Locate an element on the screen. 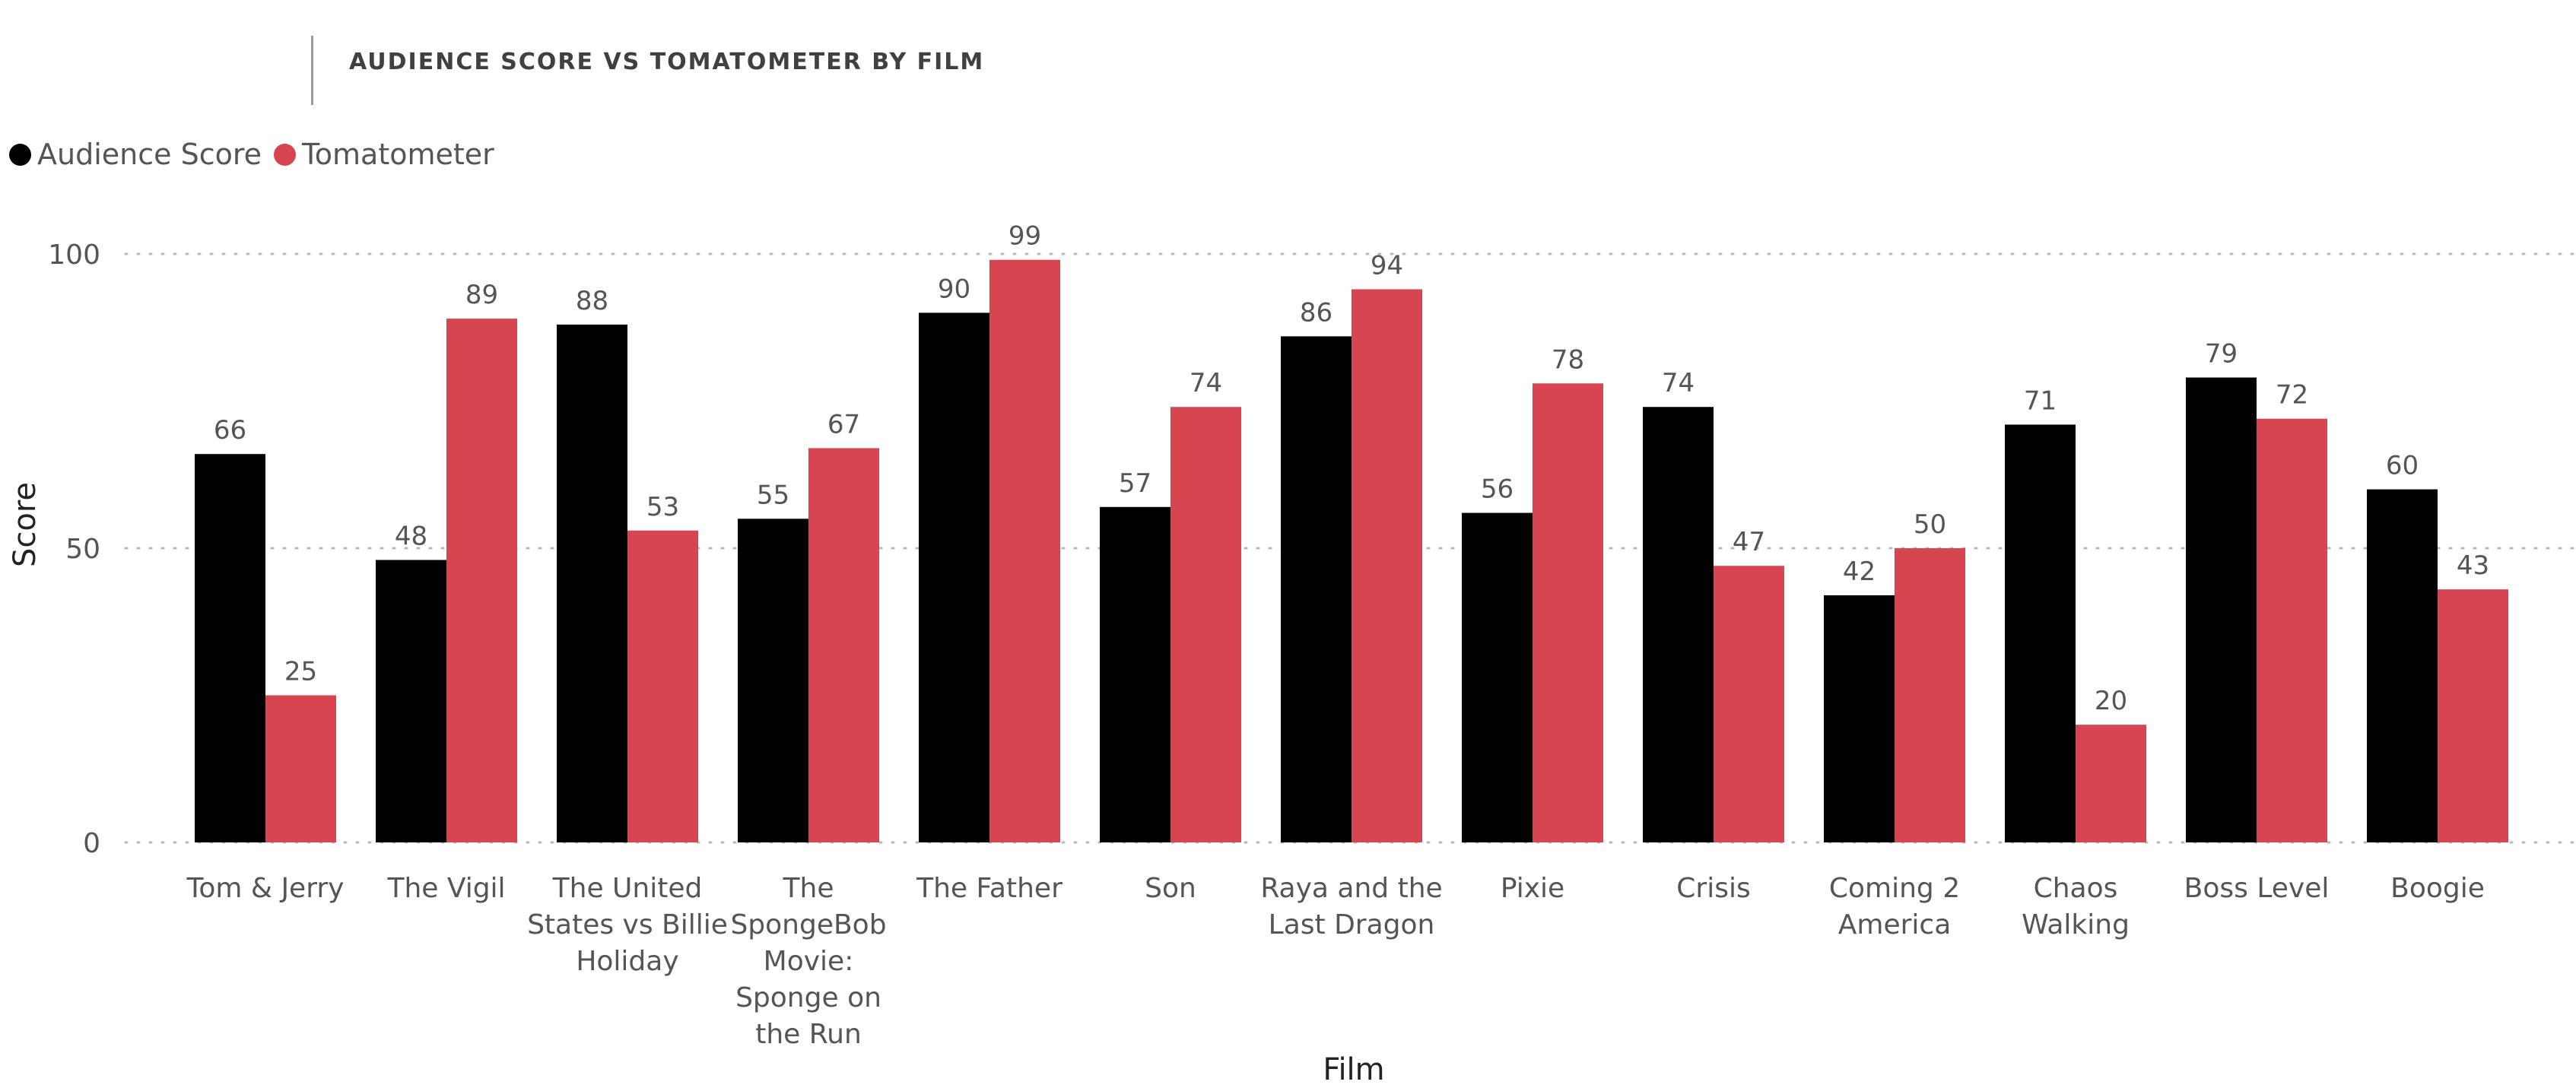 This screenshot has width=2576, height=1088. x-tick-label: The SpongeBob Movie: Sponge on the Run is located at coordinates (808, 961).